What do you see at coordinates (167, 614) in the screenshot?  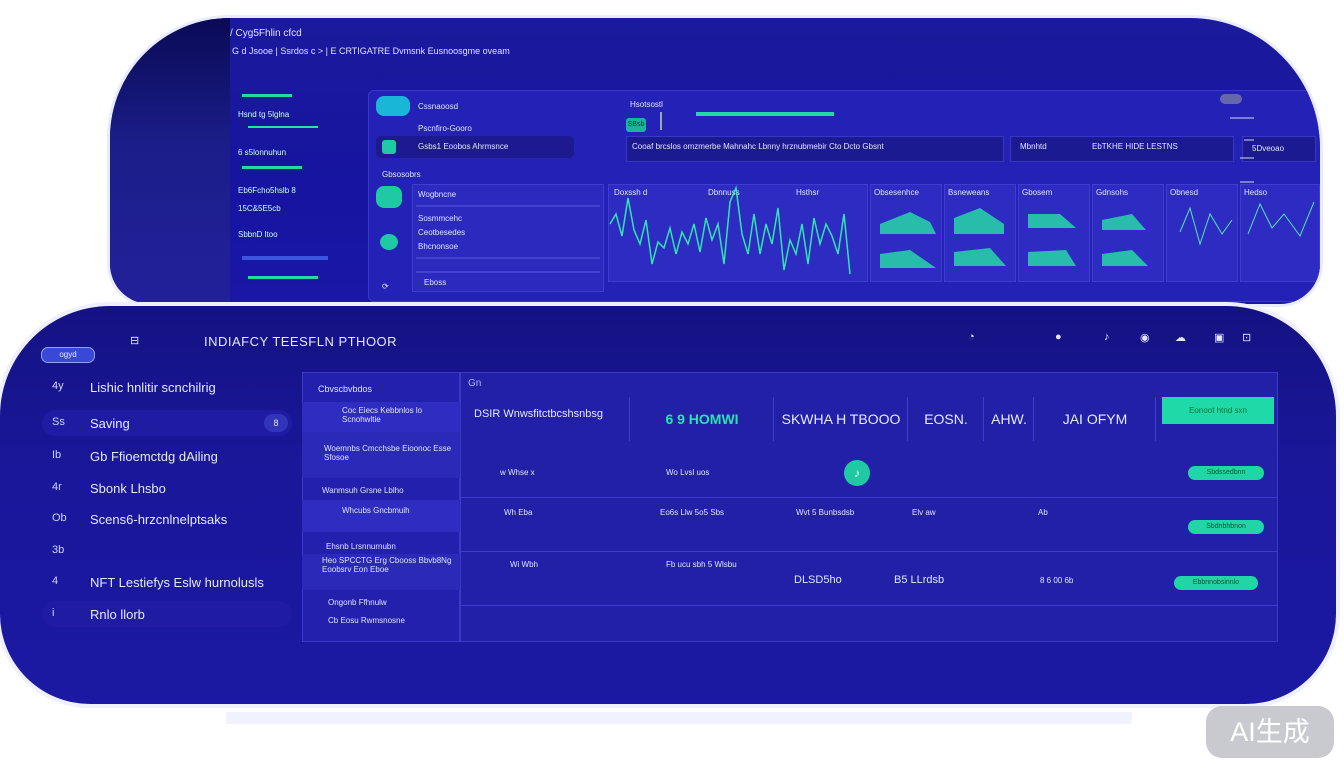 I see `nav-item: i Rnlo llorb` at bounding box center [167, 614].